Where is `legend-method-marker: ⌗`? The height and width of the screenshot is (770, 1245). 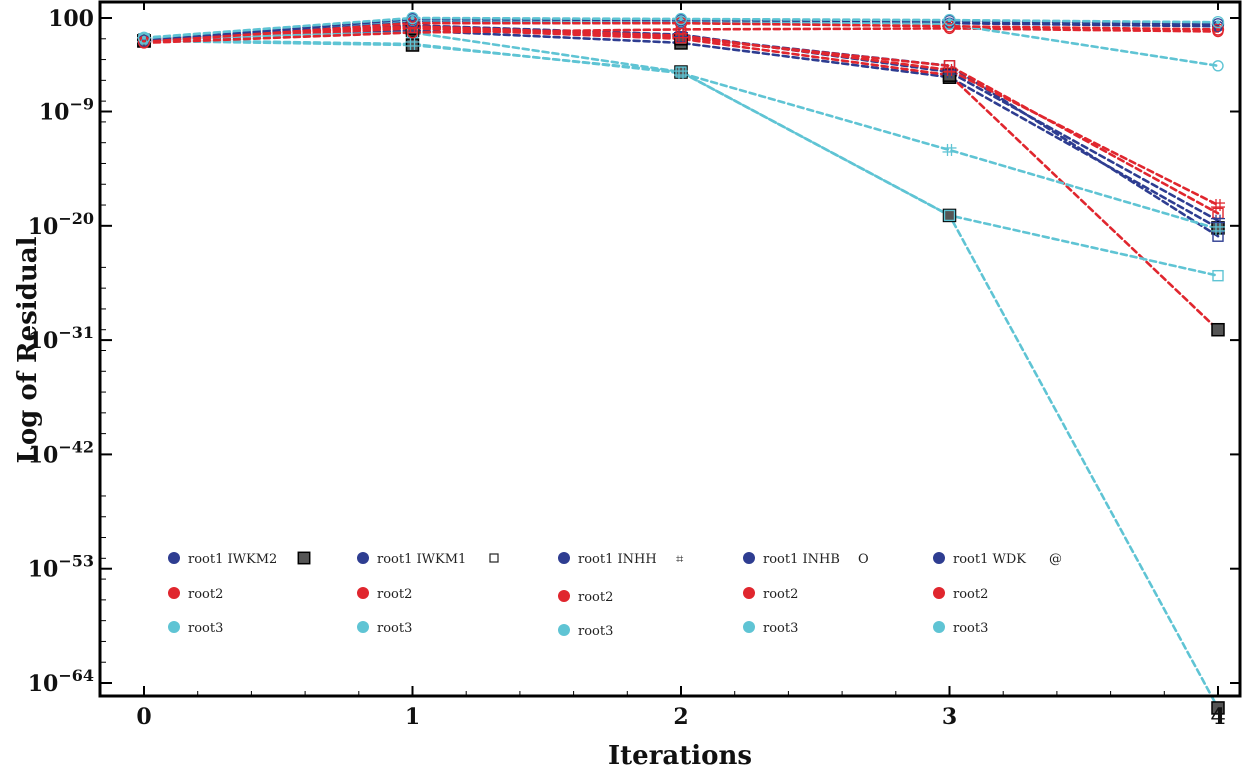 legend-method-marker: ⌗ is located at coordinates (680, 559).